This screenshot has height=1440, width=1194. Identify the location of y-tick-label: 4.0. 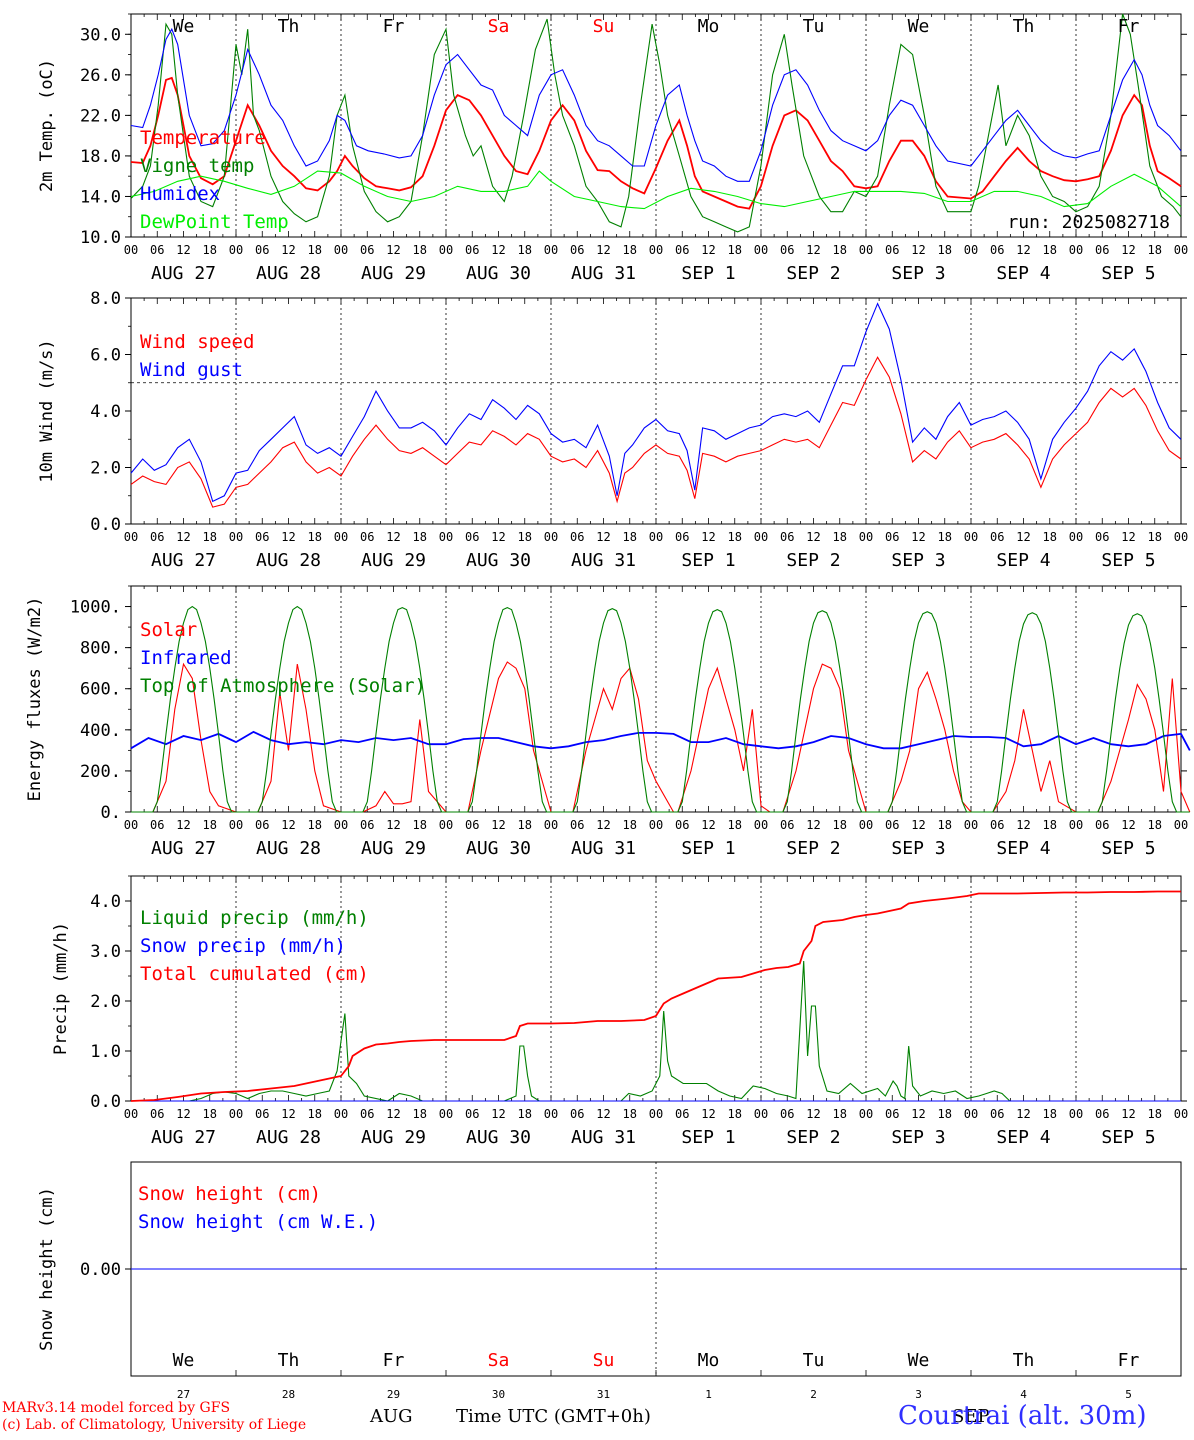
(105, 902).